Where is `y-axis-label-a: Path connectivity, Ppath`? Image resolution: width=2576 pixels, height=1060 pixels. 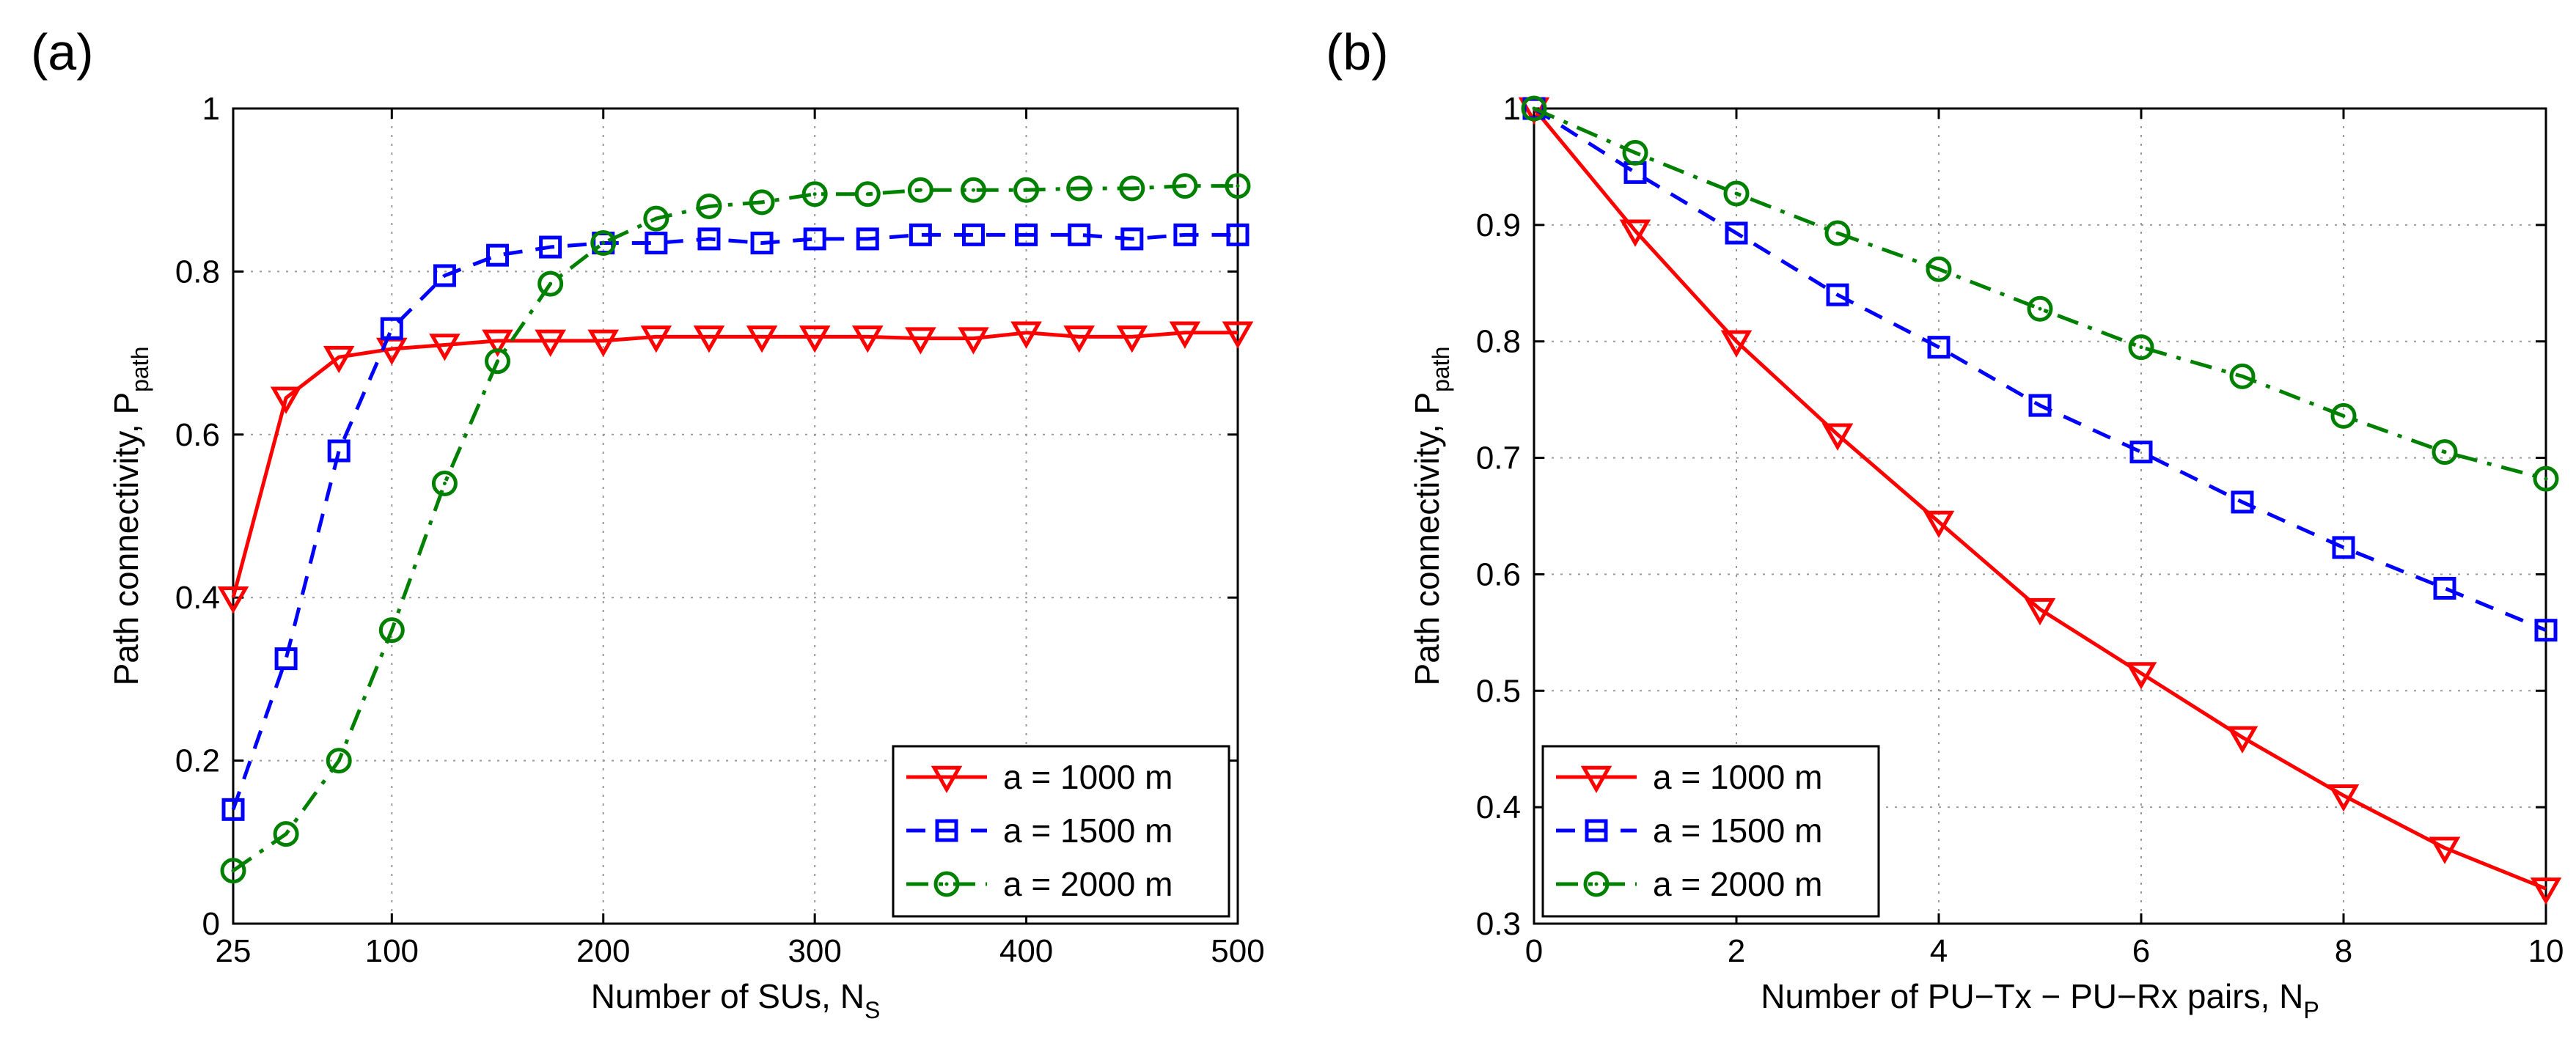
y-axis-label-a: Path connectivity, Ppath is located at coordinates (130, 516).